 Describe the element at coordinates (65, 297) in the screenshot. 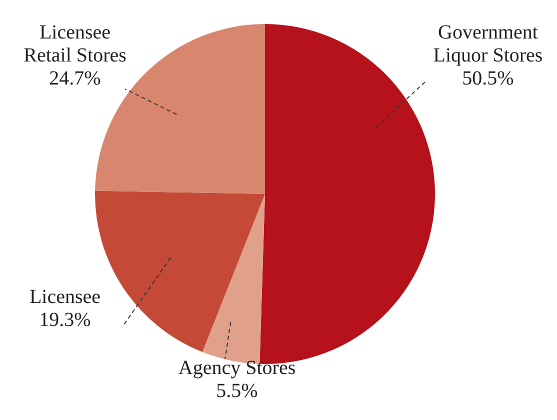

I see `slice-label: Licensee` at that location.